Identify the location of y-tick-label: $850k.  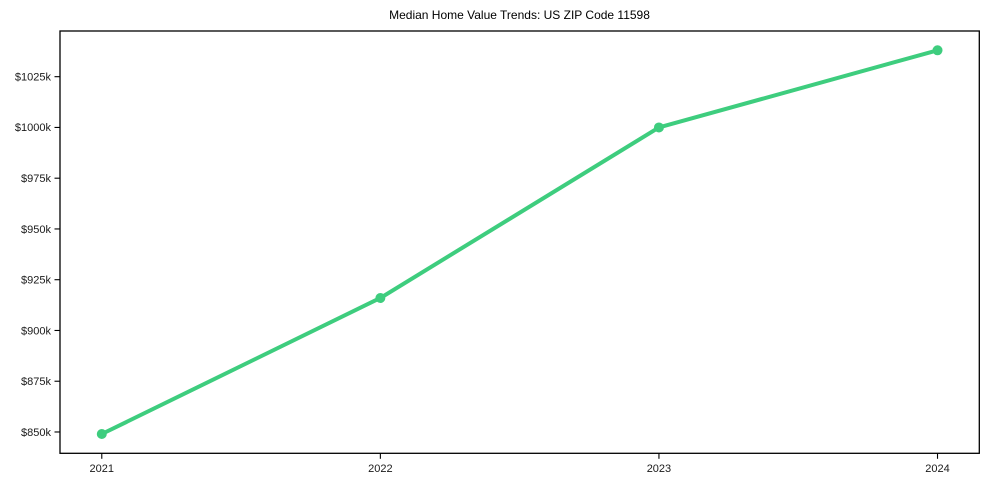
(36, 433).